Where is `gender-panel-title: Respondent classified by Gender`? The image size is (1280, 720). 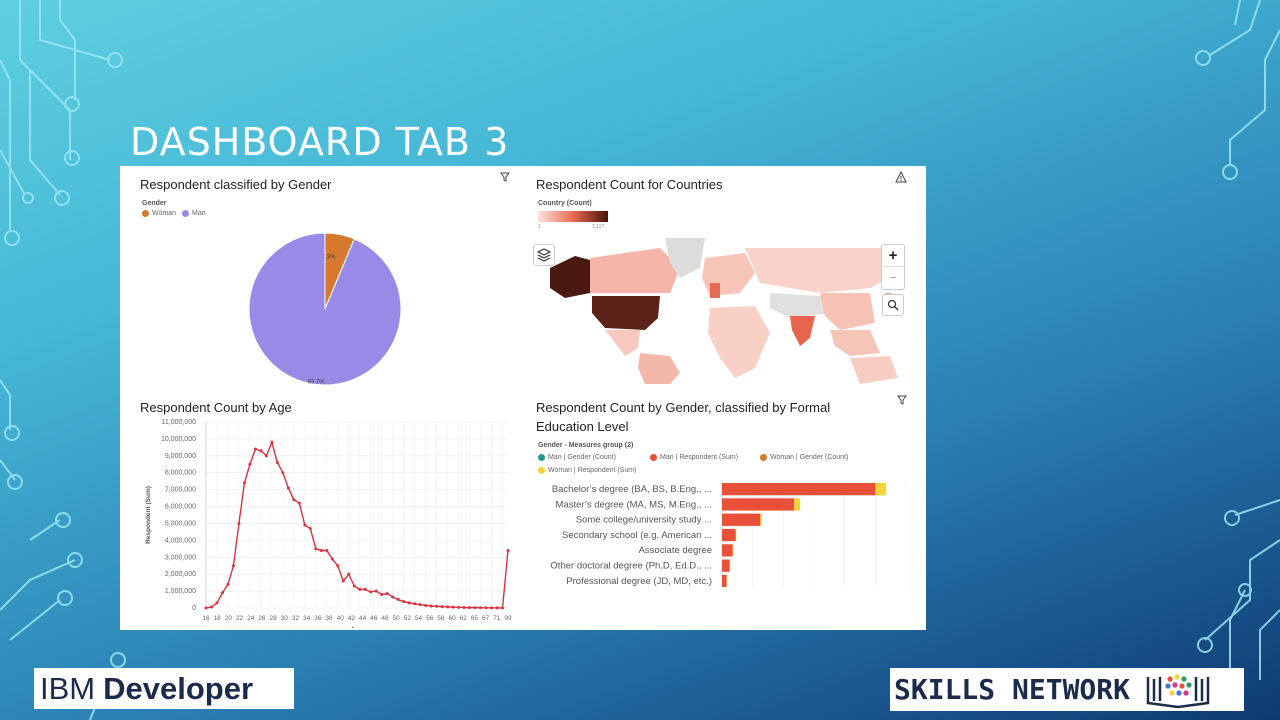
gender-panel-title: Respondent classified by Gender is located at coordinates (236, 184).